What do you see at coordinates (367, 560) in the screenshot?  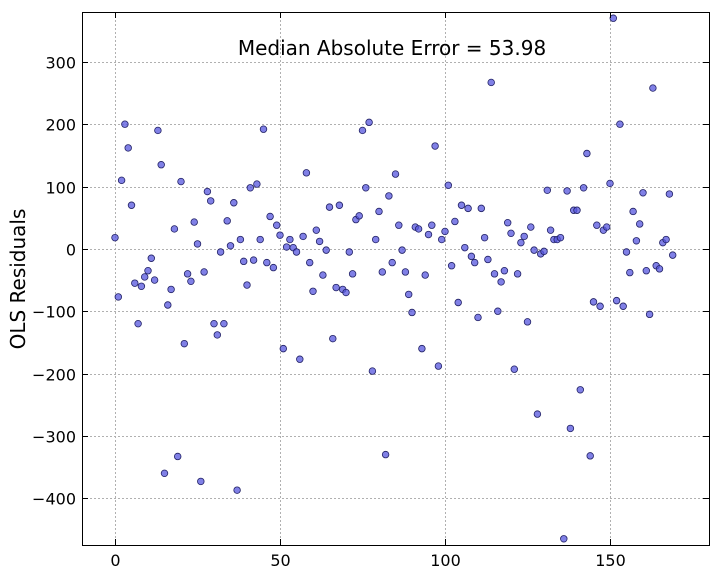 I see `x-tick-labels: 0 50 100 150` at bounding box center [367, 560].